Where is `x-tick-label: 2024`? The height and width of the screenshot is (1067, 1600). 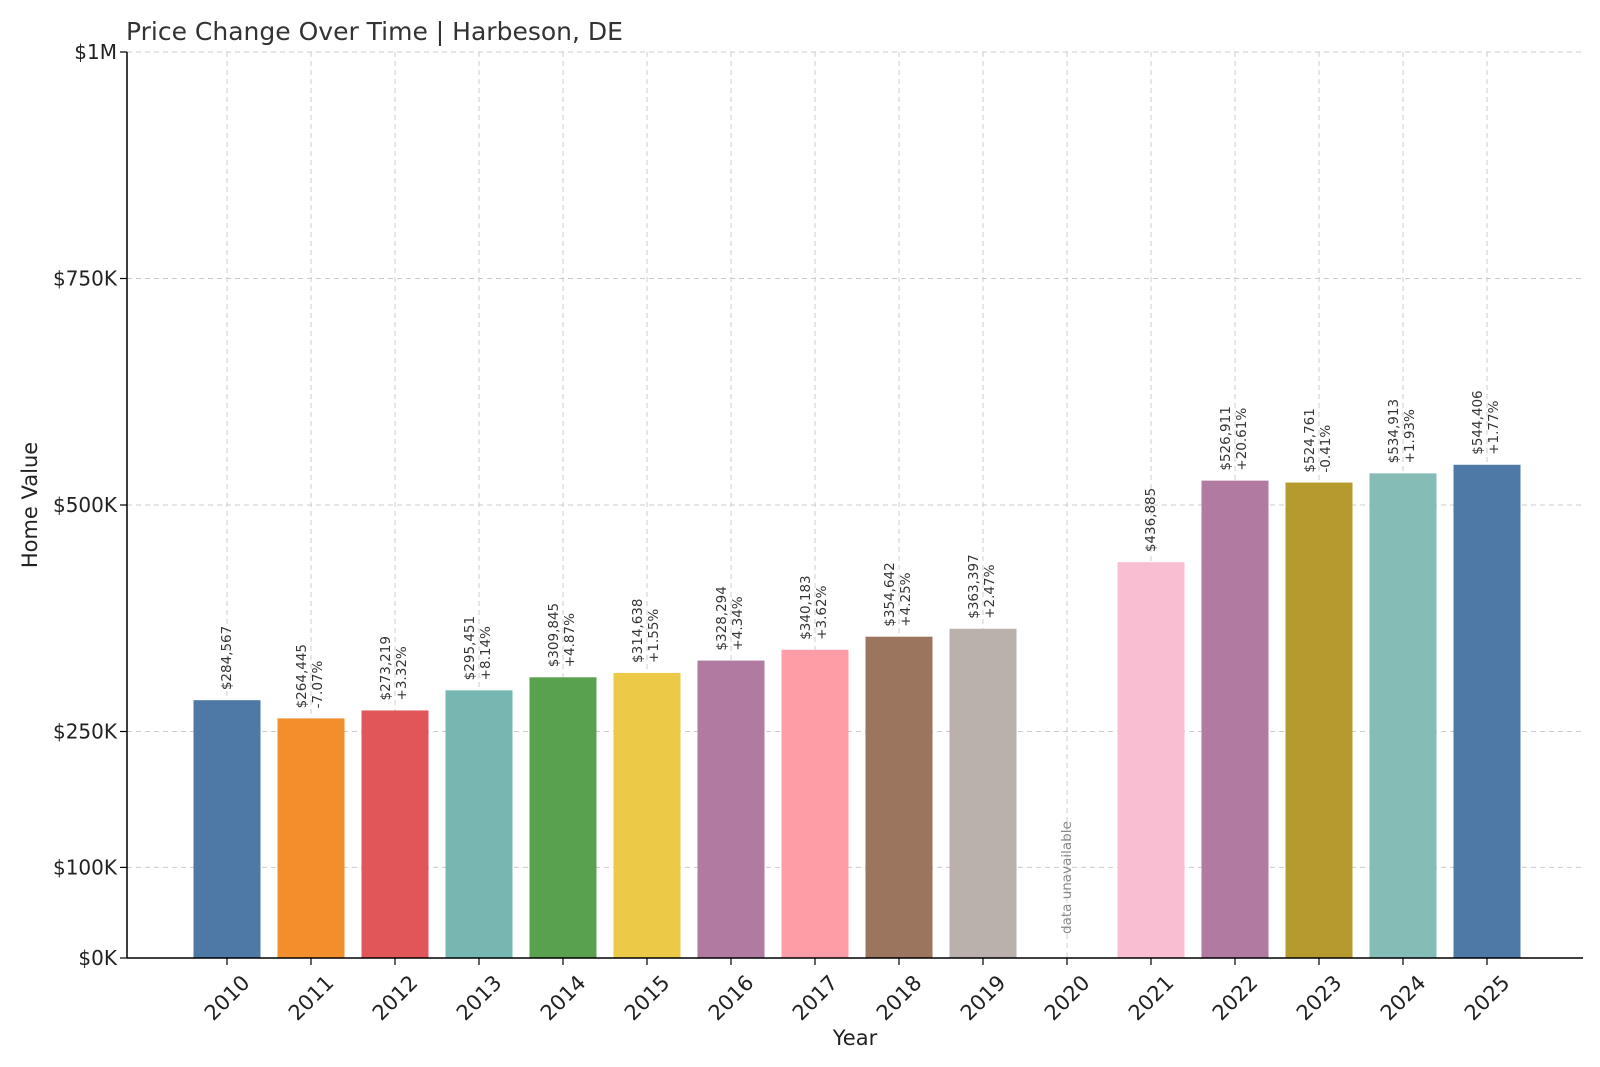 x-tick-label: 2024 is located at coordinates (1403, 998).